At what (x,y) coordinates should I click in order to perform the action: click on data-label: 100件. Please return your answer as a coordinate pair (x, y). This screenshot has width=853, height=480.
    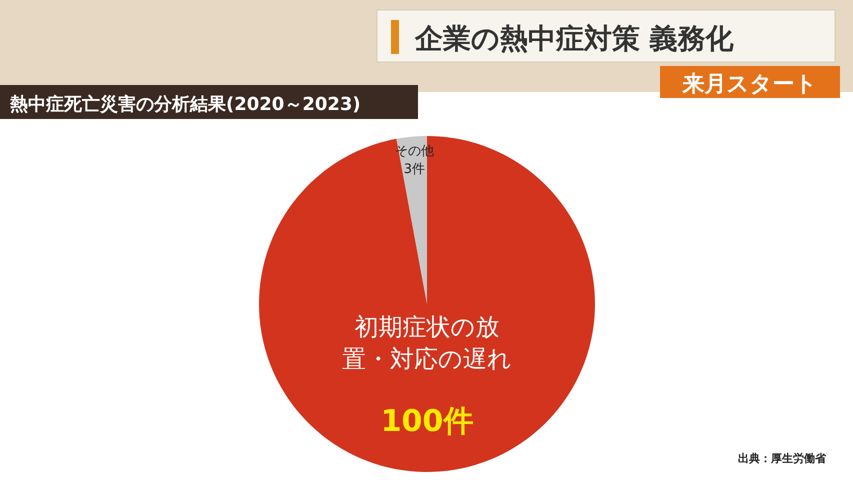
    Looking at the image, I should click on (427, 421).